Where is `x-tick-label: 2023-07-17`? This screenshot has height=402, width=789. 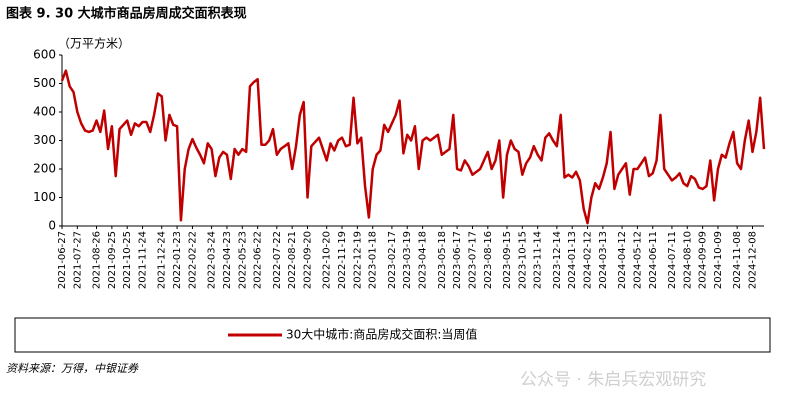
x-tick-label: 2023-07-17 is located at coordinates (472, 260).